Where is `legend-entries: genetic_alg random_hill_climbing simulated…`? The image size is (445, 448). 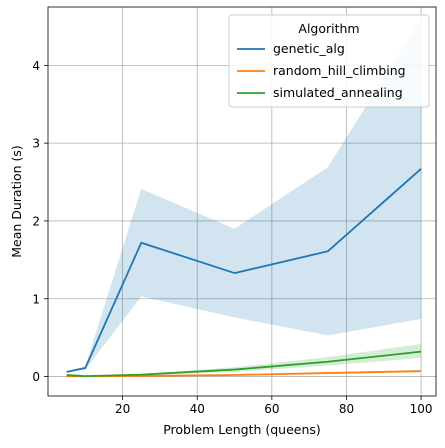
legend-entries: genetic_alg random_hill_climbing simulated… is located at coordinates (321, 70).